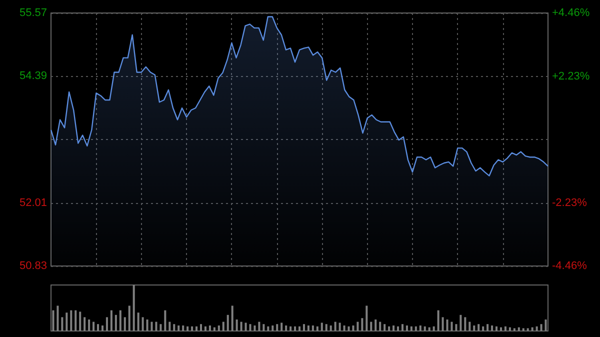 The image size is (600, 337). What do you see at coordinates (571, 13) in the screenshot?
I see `y2-tick-label: +4.46%` at bounding box center [571, 13].